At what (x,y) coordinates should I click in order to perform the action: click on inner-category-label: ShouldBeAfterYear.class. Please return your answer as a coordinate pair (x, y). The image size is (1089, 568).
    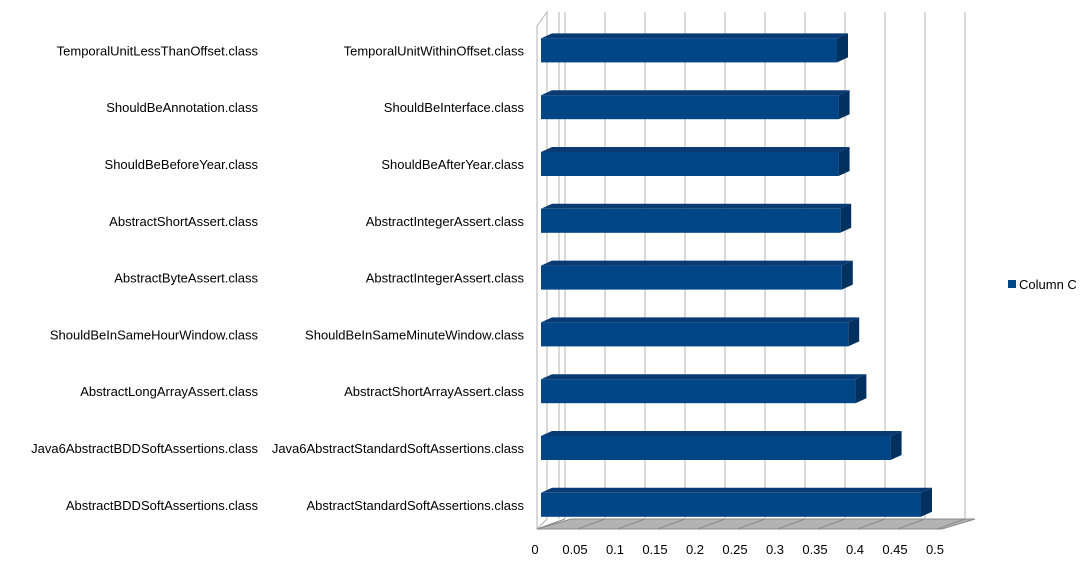
    Looking at the image, I should click on (452, 164).